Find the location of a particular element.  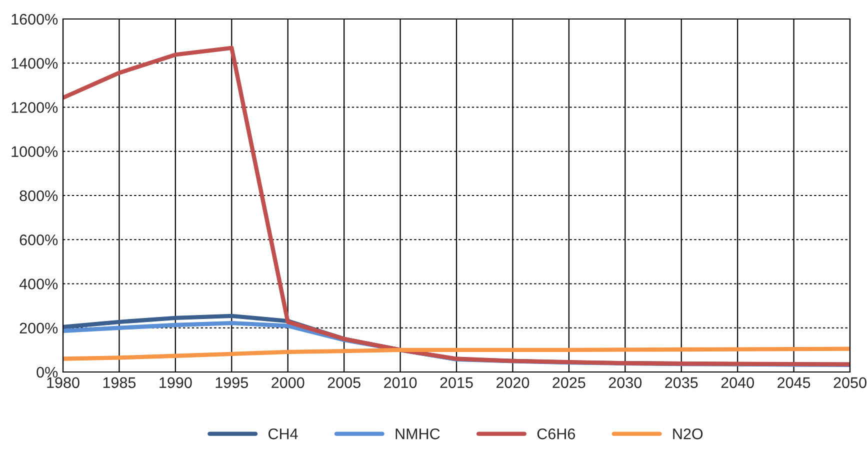

y-tick-label: 600% is located at coordinates (39, 240).